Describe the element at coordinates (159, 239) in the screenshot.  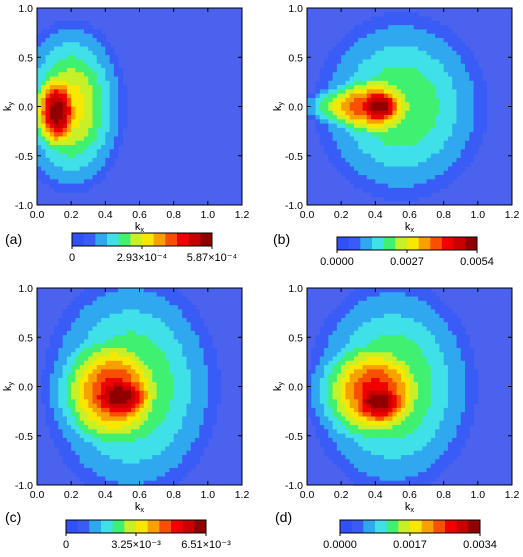
I see `colorbar-segment` at that location.